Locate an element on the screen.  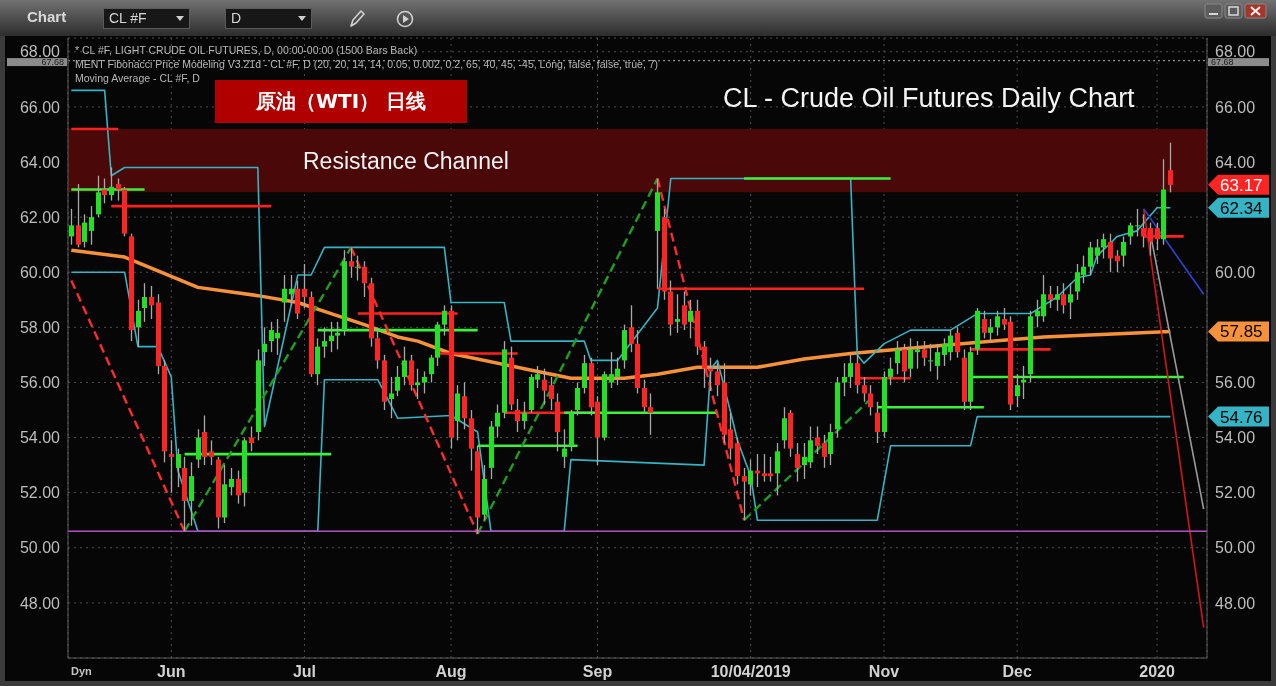
y2-tick-label: 50.00 is located at coordinates (1235, 548).